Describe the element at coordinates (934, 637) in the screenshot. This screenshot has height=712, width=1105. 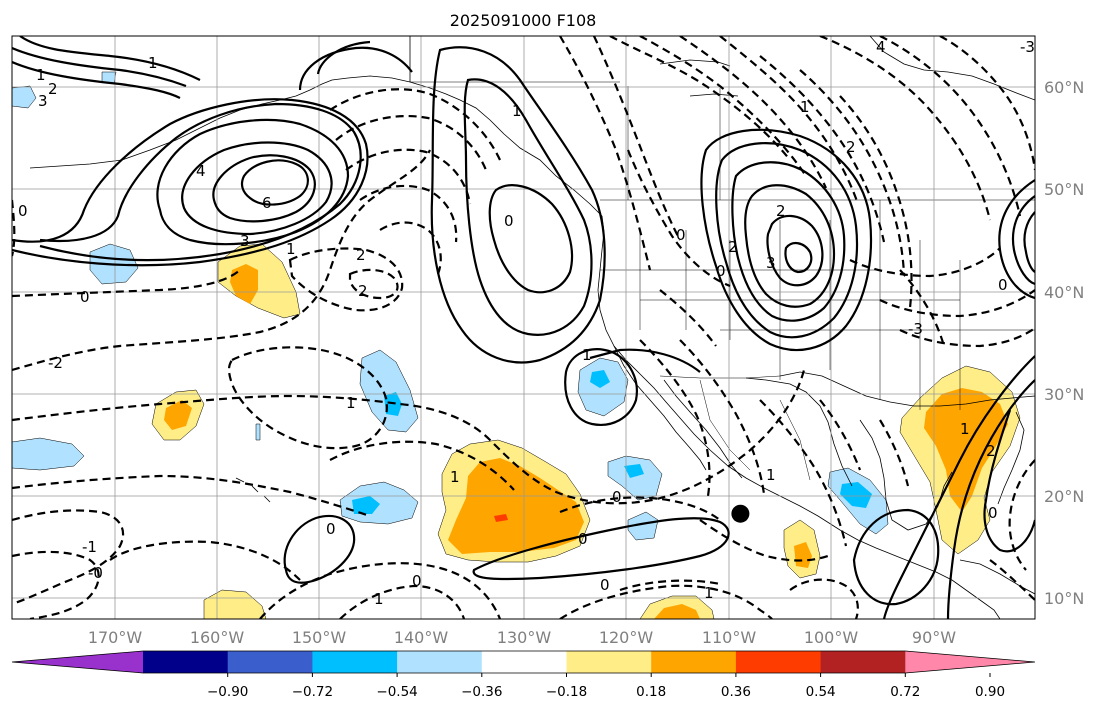
I see `lon-label: 90°W` at that location.